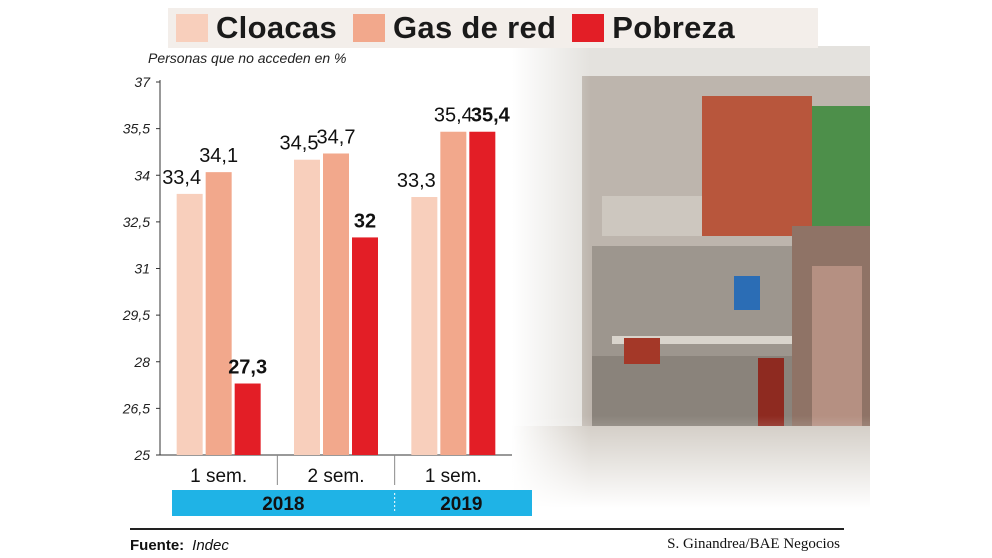  What do you see at coordinates (192, 28) in the screenshot?
I see `legend-swatch-cloacas` at bounding box center [192, 28].